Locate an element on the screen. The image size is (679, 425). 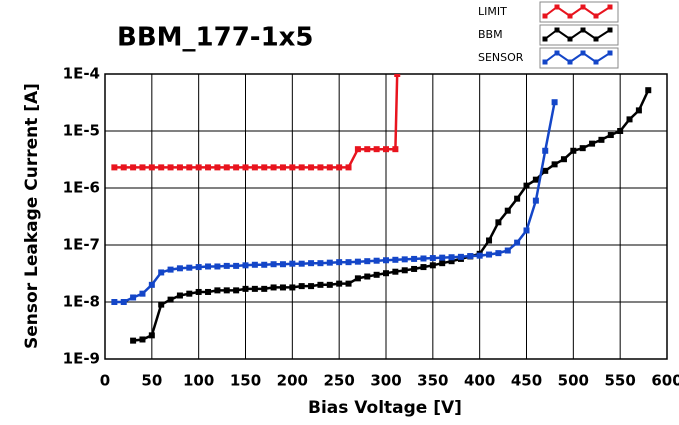
x-tick-label: 450 is located at coordinates (526, 381).